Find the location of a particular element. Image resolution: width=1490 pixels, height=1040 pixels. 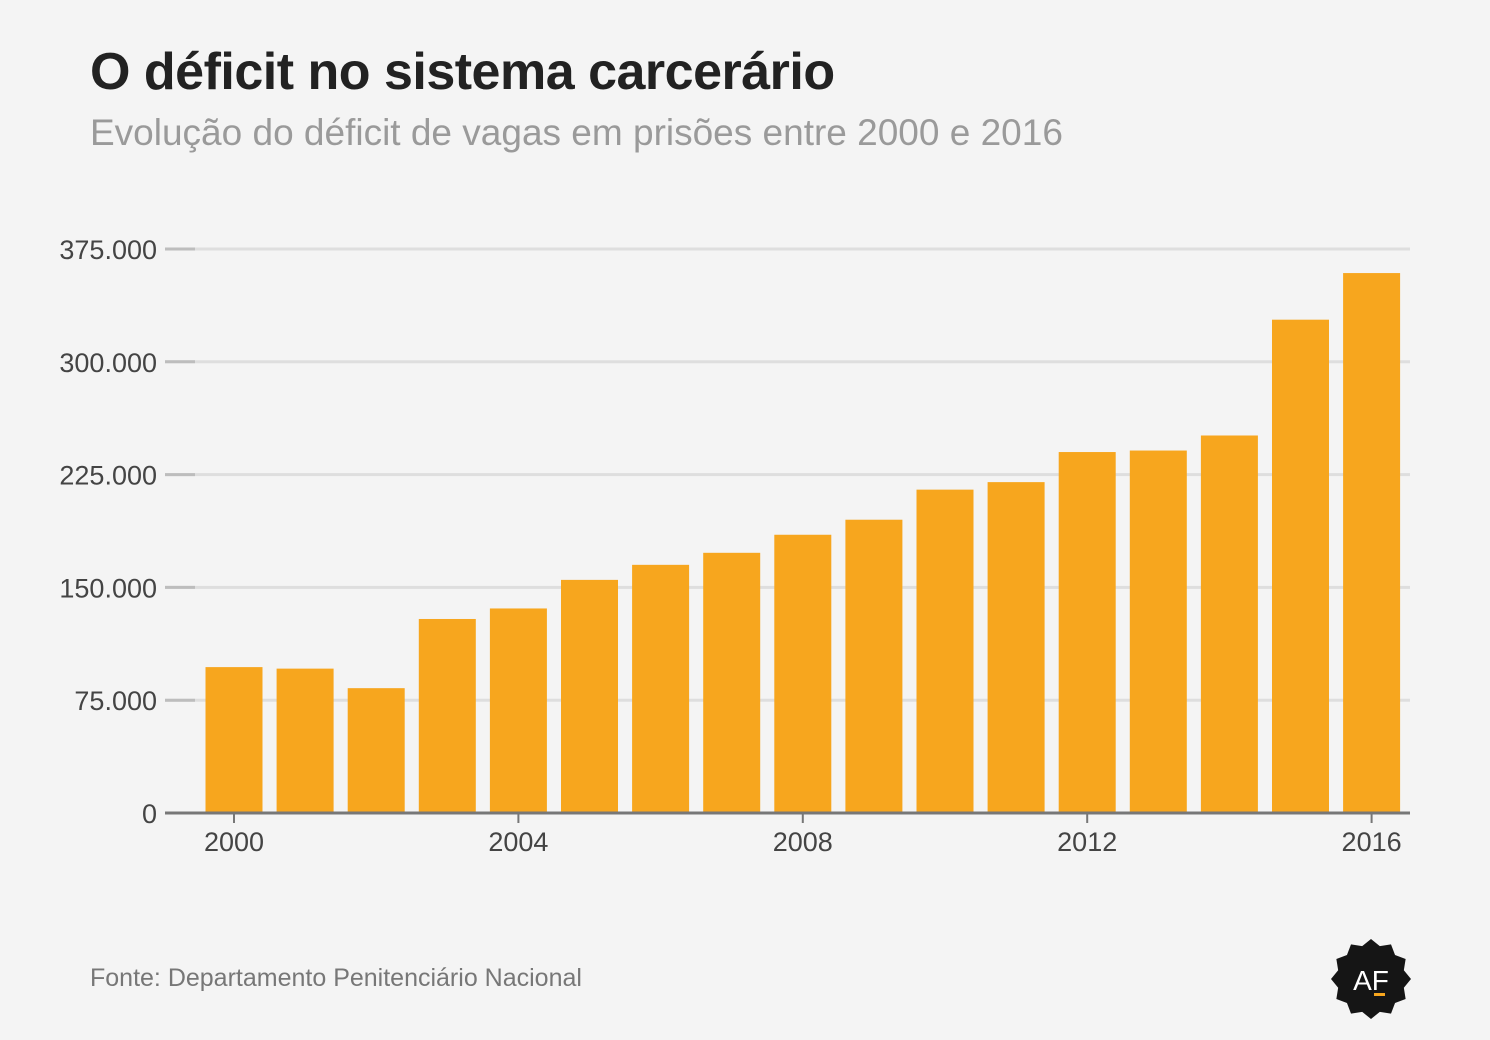

bar-2013 is located at coordinates (1158, 631).